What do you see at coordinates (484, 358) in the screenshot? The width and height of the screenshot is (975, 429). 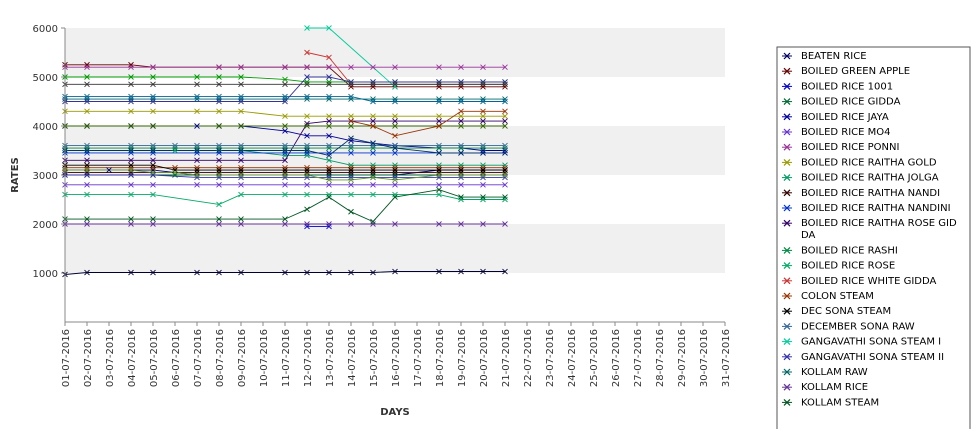 I see `x-tick-label: 20-07-2016` at bounding box center [484, 358].